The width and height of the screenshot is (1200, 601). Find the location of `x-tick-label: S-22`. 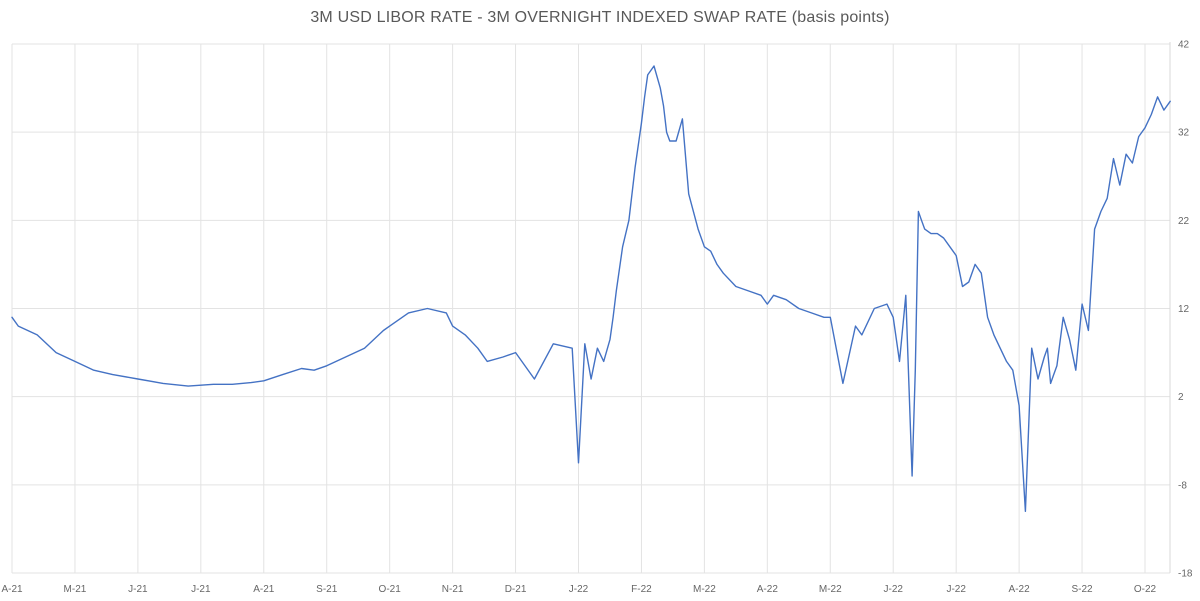

x-tick-label: S-22 is located at coordinates (1082, 589).